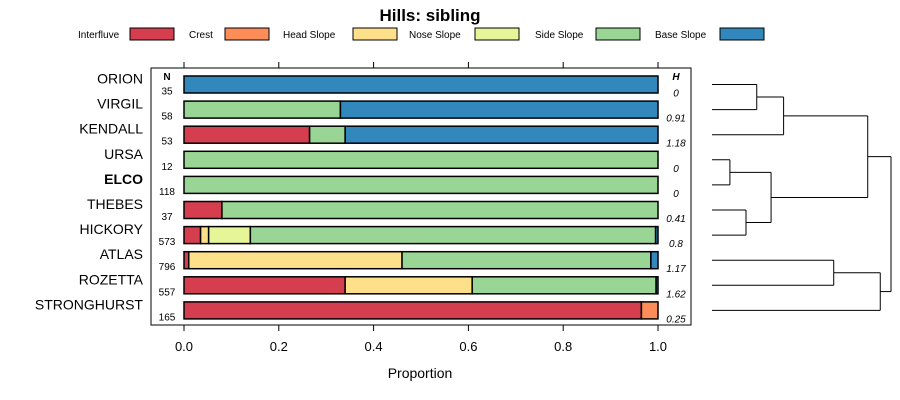 The height and width of the screenshot is (400, 900). Describe the element at coordinates (111, 279) in the screenshot. I see `row-label: ROZETTA` at that location.